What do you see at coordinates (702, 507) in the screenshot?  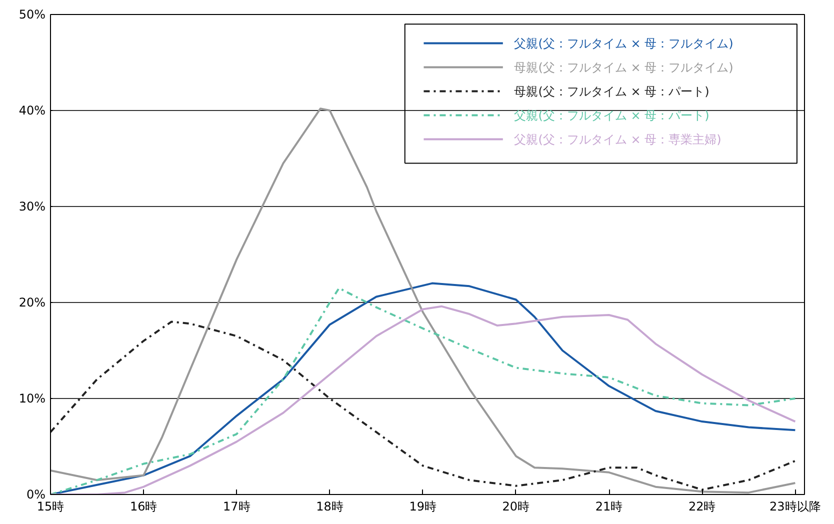 I see `x-tick-label: 22時` at bounding box center [702, 507].